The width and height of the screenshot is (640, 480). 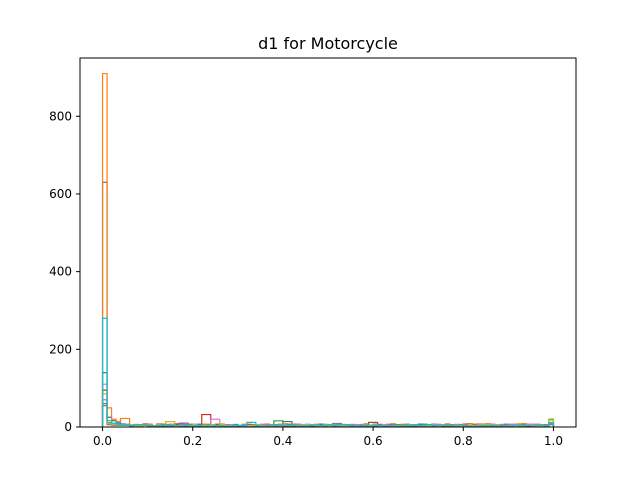 I want to click on y-tick-label: 200, so click(x=60, y=349).